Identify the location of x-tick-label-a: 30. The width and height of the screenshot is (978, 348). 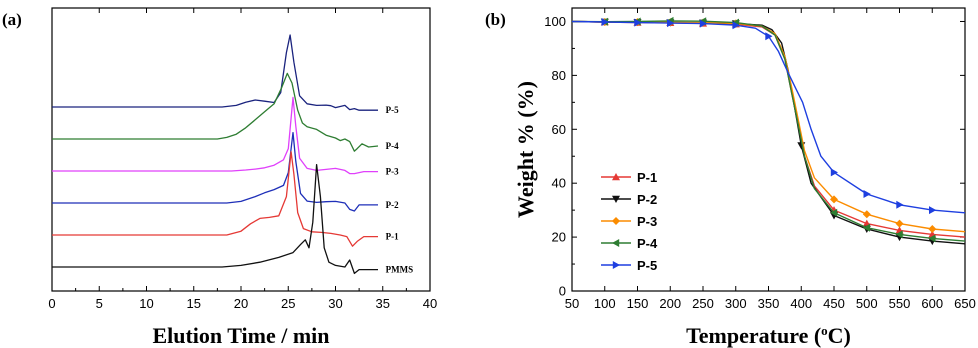
(335, 303).